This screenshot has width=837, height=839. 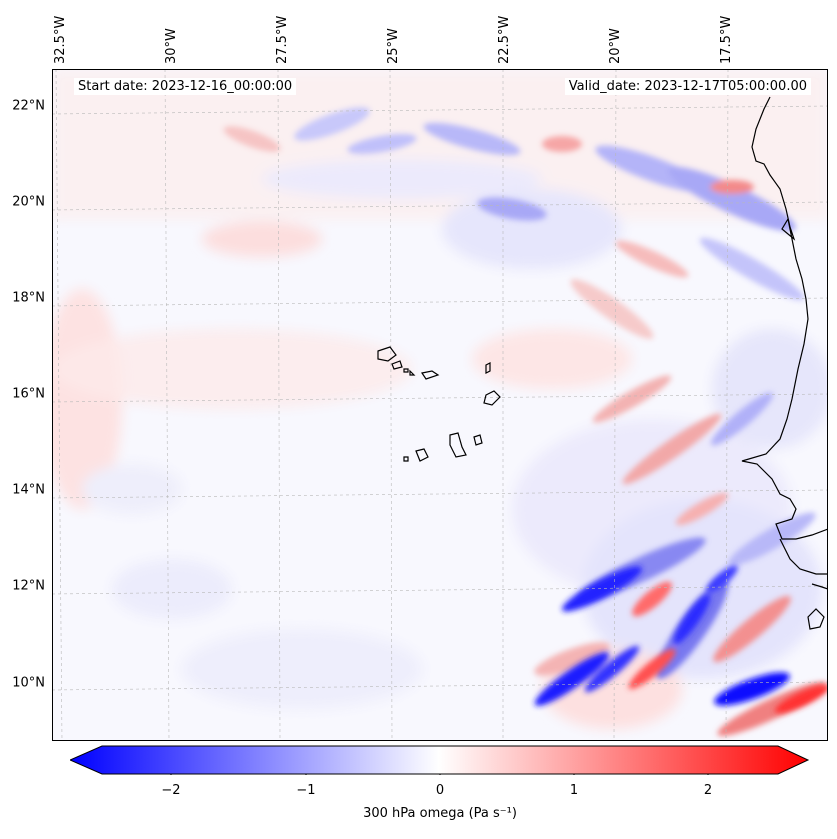 I want to click on lat-label-16n: 16°N, so click(x=28, y=394).